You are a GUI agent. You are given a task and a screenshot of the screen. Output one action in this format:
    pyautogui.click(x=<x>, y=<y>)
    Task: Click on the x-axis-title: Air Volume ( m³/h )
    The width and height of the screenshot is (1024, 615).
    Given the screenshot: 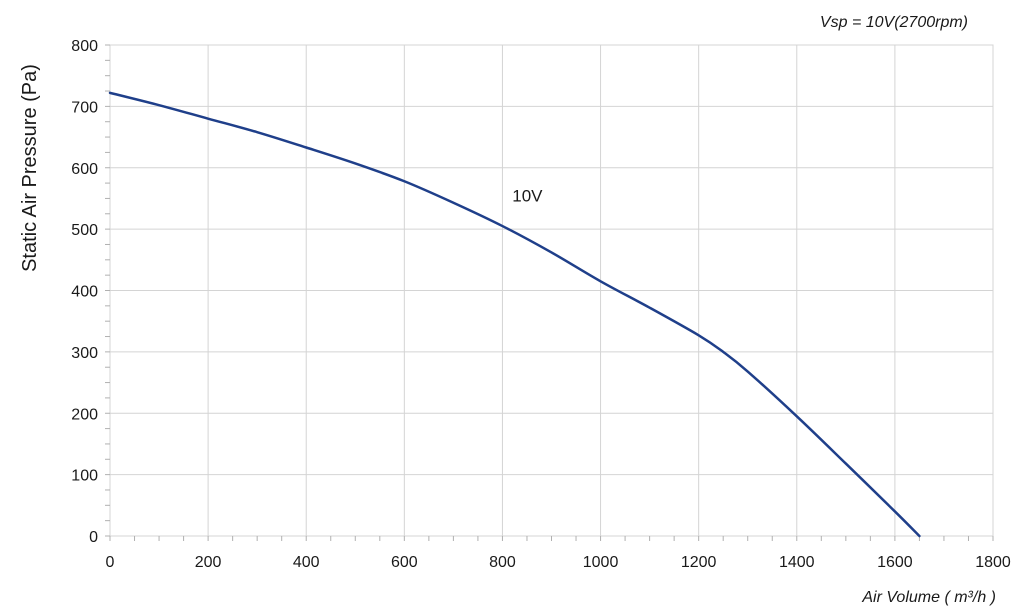 What is the action you would take?
    pyautogui.click(x=928, y=597)
    